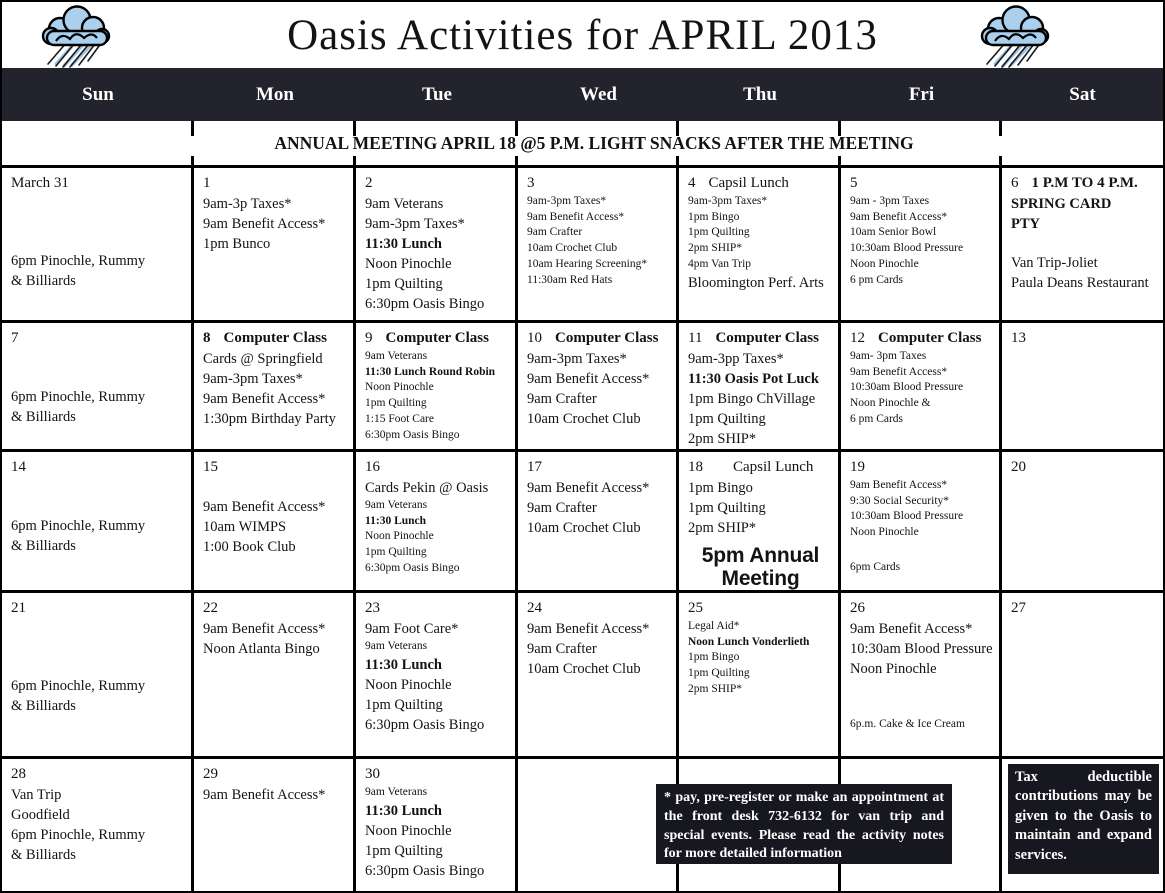  I want to click on date-line: 20, so click(1084, 467).